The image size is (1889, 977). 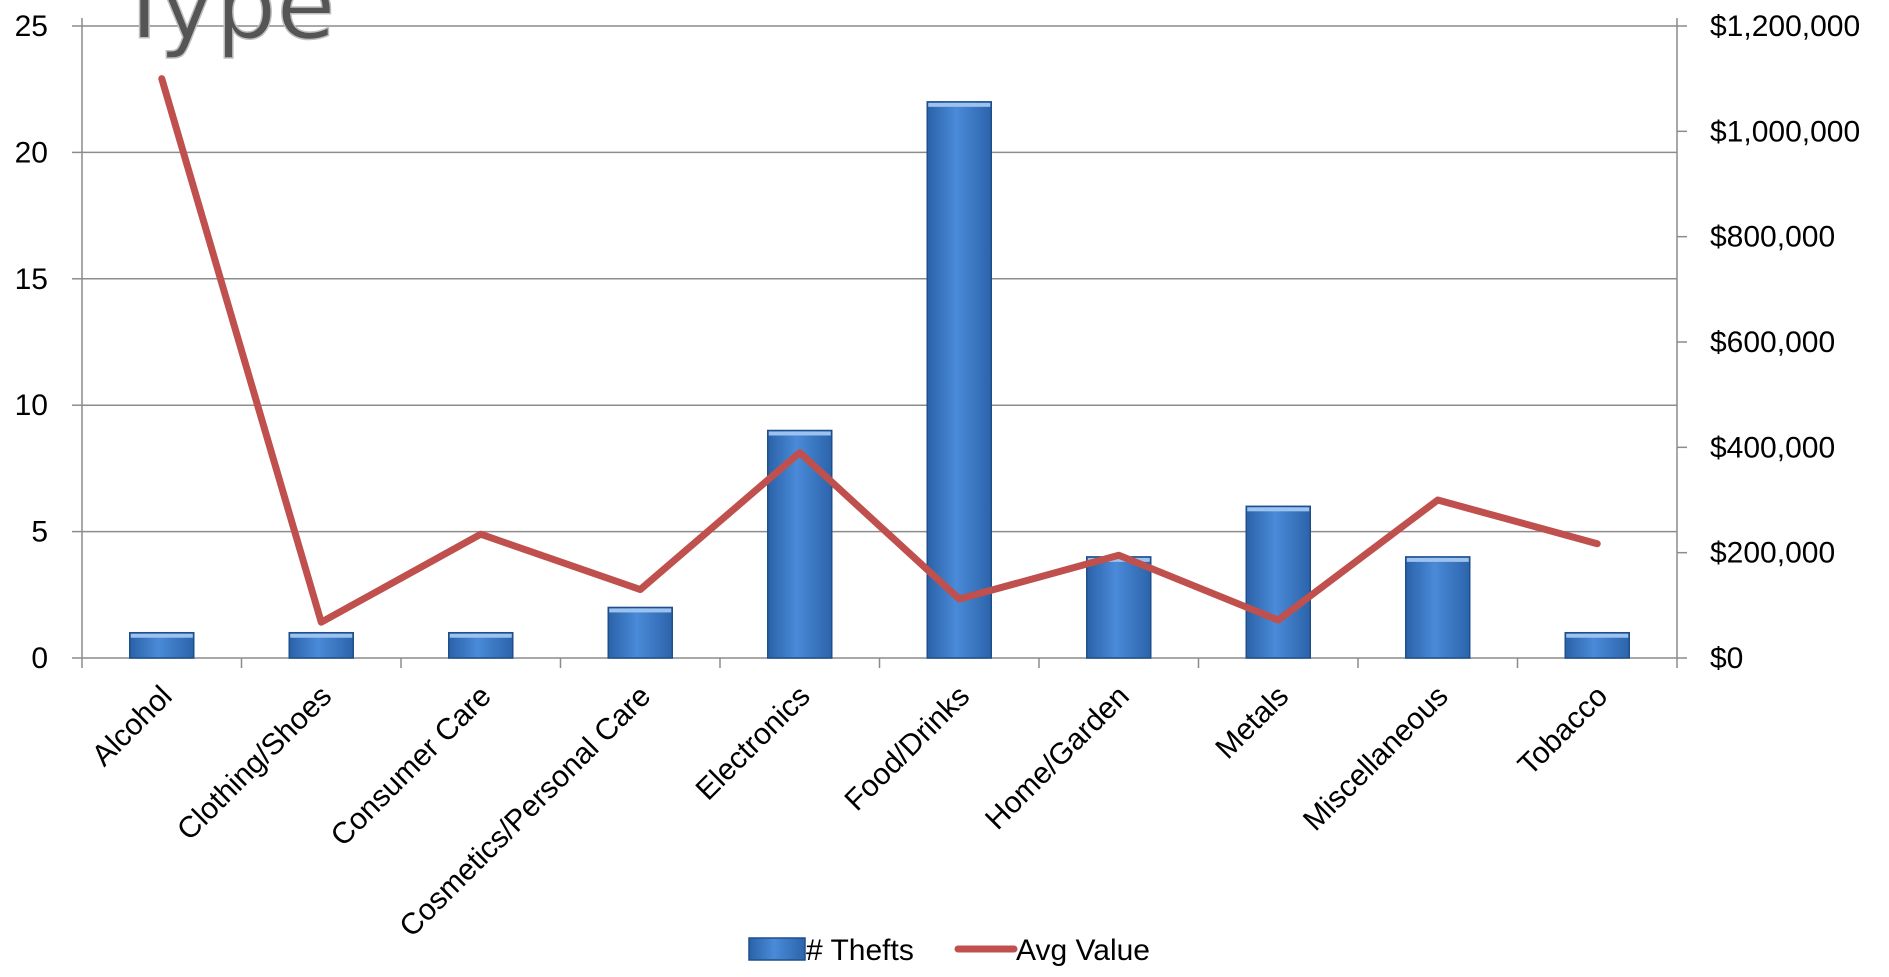 What do you see at coordinates (525, 812) in the screenshot?
I see `x-tick-label: Cosmetics/Personal Care` at bounding box center [525, 812].